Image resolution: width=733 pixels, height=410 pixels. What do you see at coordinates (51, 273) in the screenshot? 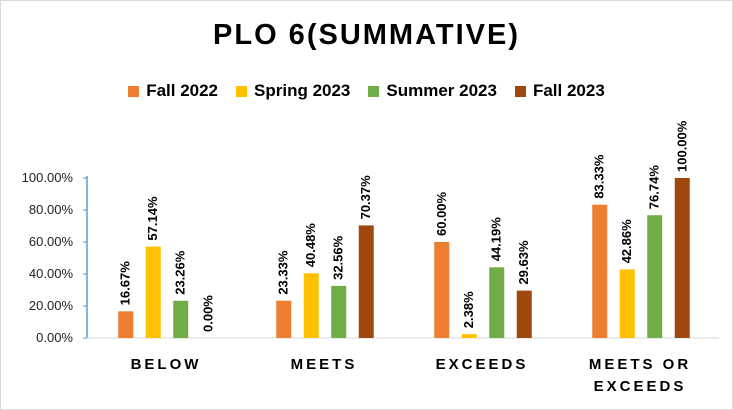
I see `y-tick-label: 40.00%` at bounding box center [51, 273].